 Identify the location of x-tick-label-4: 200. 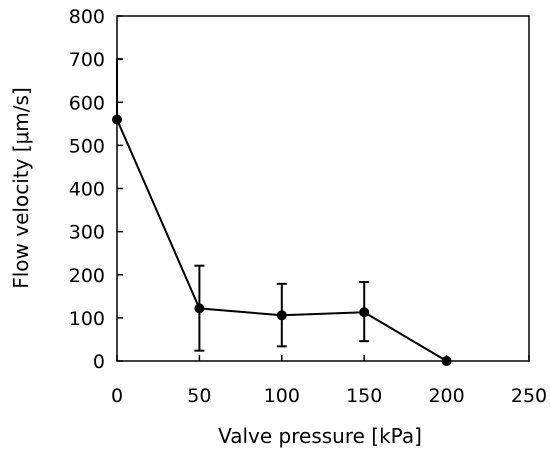
(446, 396).